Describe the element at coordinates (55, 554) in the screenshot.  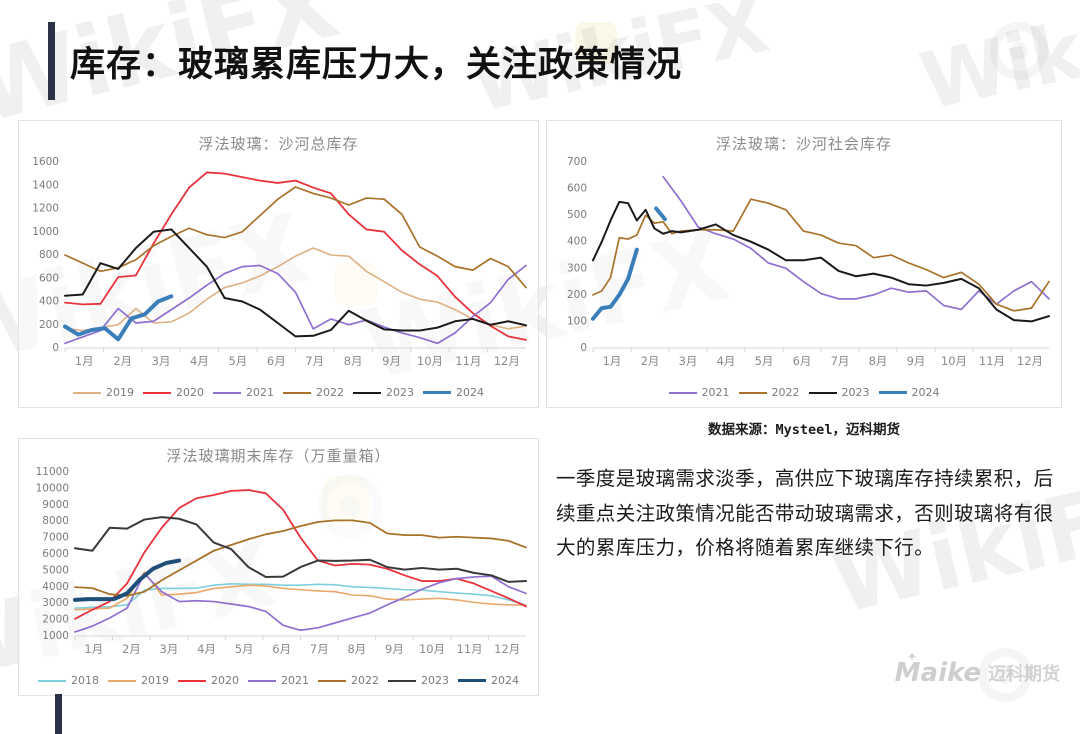
I see `y-axis-tick-label: 6000` at that location.